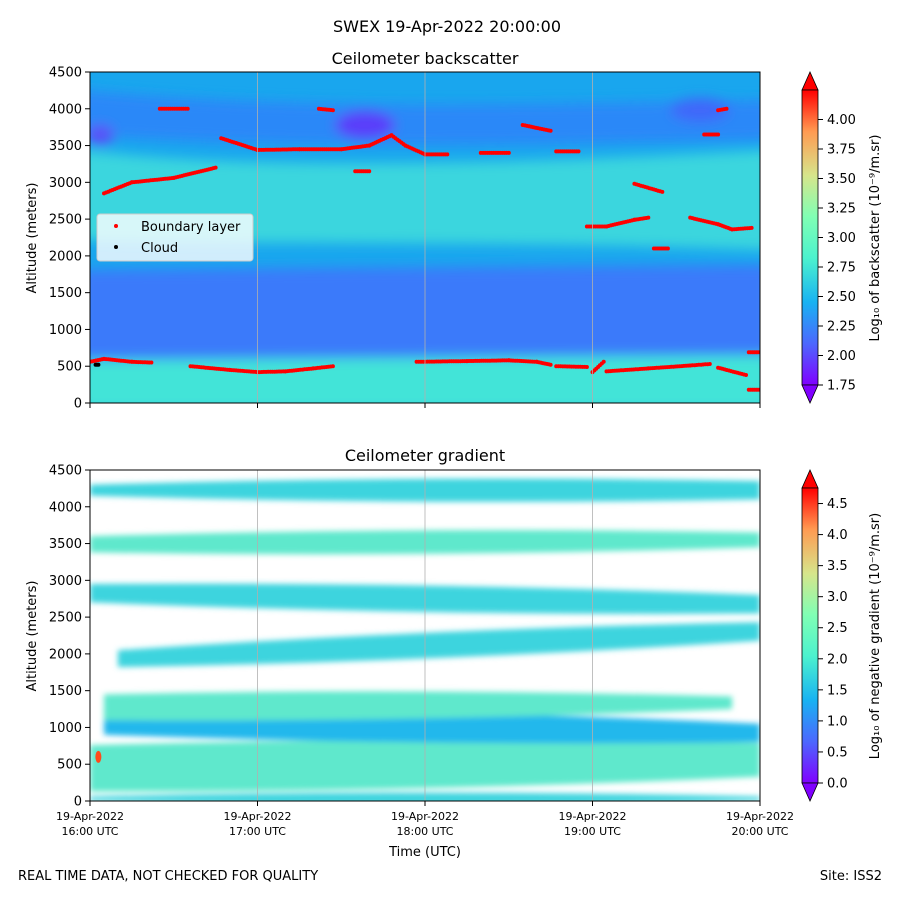  Describe the element at coordinates (850, 876) in the screenshot. I see `footer-site-label: Site: ISS2` at that location.